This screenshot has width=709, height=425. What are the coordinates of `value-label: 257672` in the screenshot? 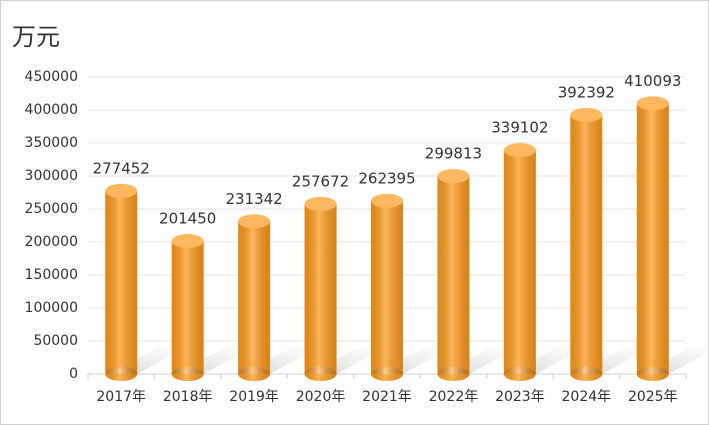 It's located at (320, 181).